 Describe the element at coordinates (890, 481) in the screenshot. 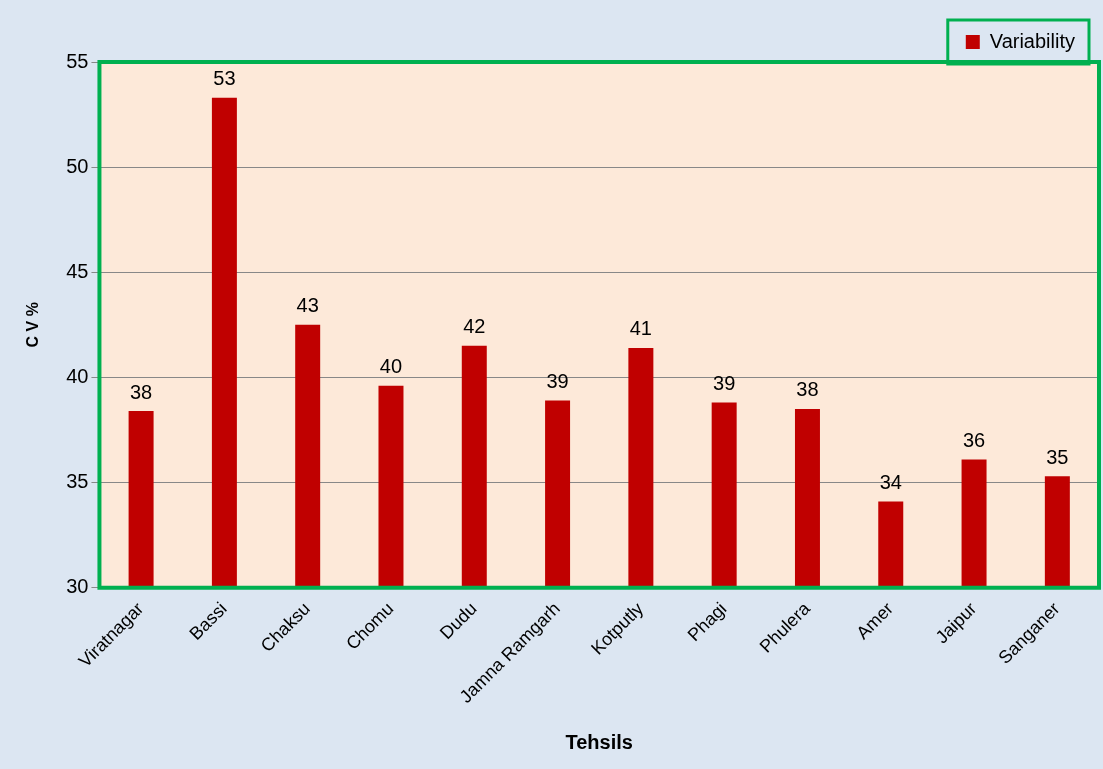

I see `data-label: 34` at that location.